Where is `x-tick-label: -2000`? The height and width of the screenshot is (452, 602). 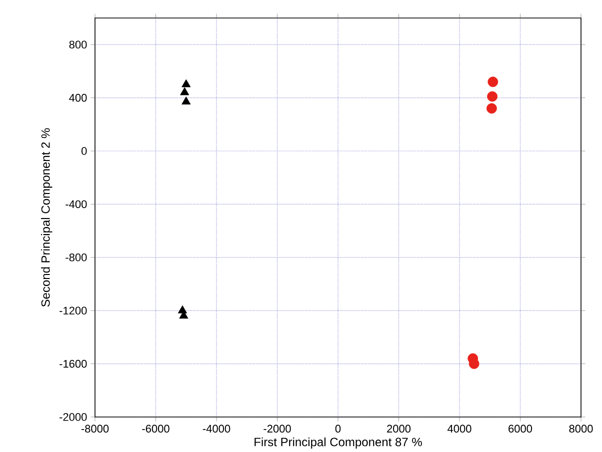
x-tick-label: -2000 is located at coordinates (277, 428).